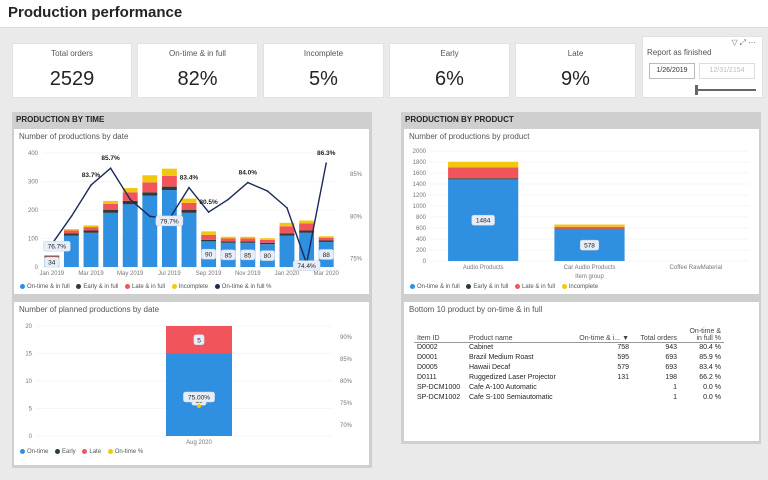 The height and width of the screenshot is (480, 768). What do you see at coordinates (656, 332) in the screenshot?
I see `column-header: Total orders` at bounding box center [656, 332].